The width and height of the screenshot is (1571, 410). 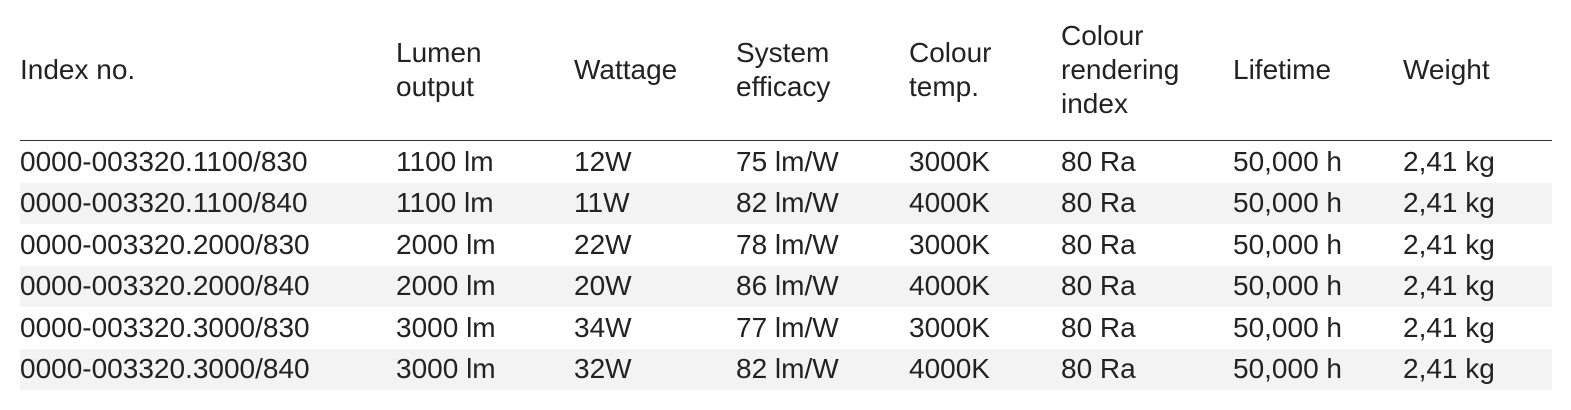 What do you see at coordinates (655, 369) in the screenshot?
I see `cell-wattage: 32W` at bounding box center [655, 369].